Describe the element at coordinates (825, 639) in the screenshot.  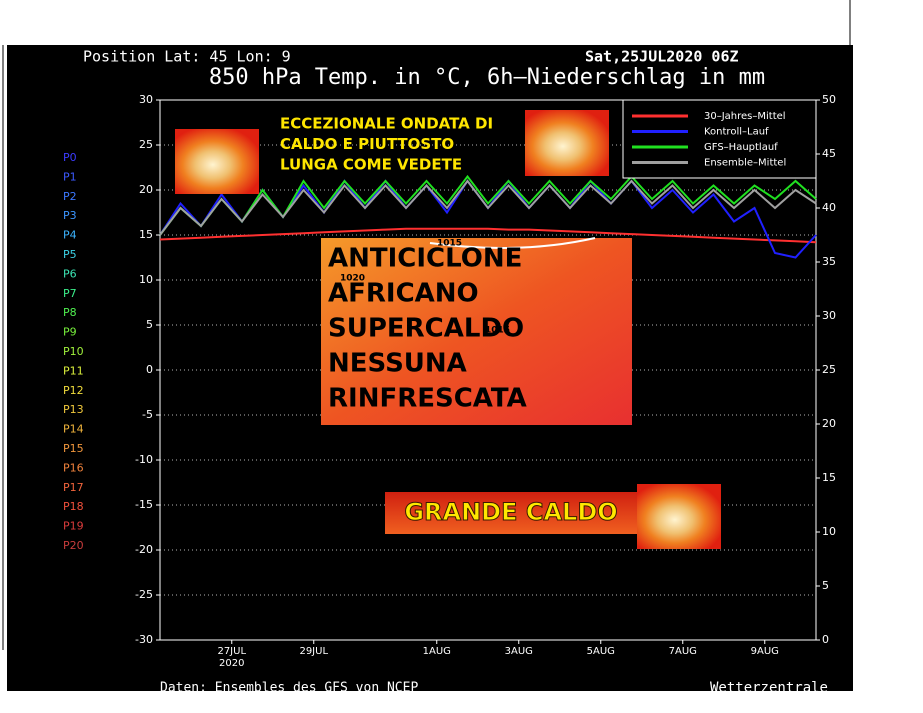
I see `y2-tick-label: 0` at that location.